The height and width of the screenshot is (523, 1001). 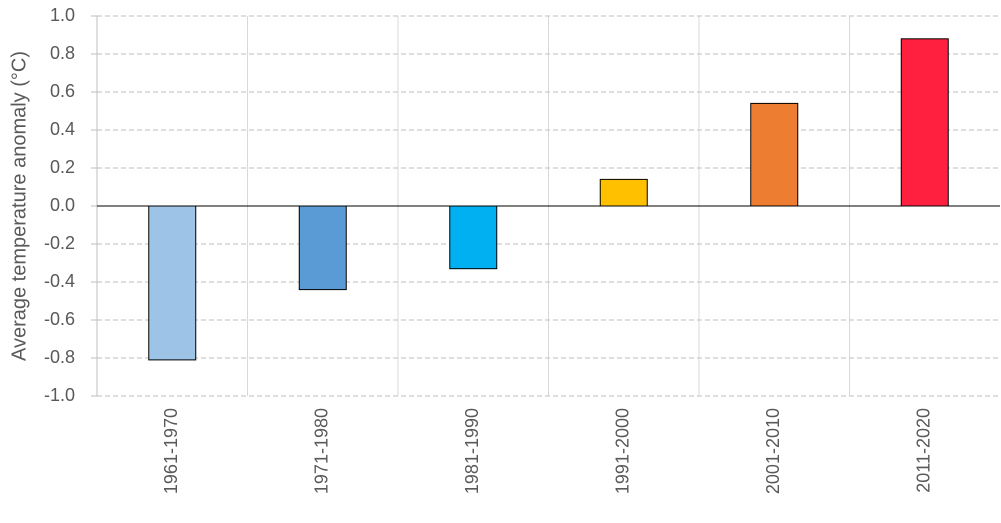 I want to click on x-tick-label: 1971-1980, so click(x=322, y=451).